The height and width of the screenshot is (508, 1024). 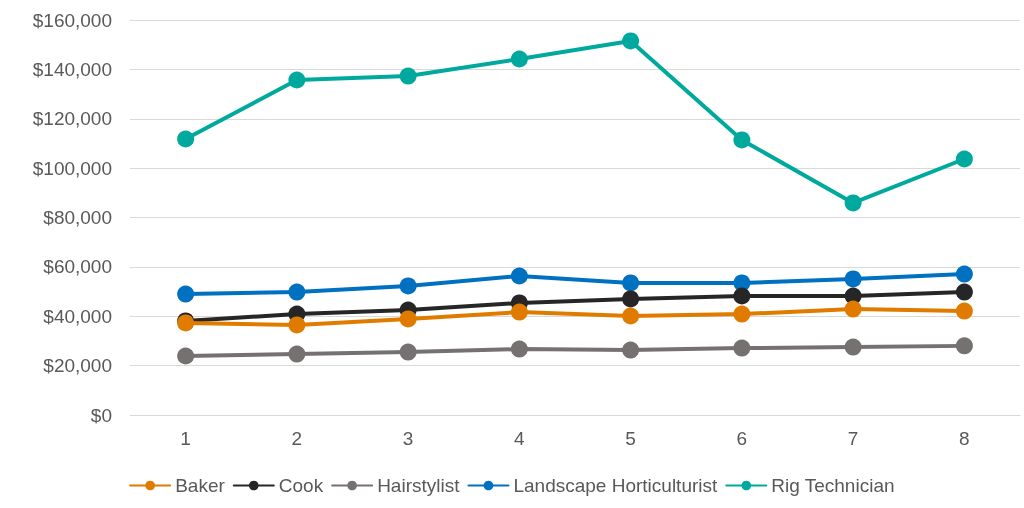 What do you see at coordinates (77, 316) in the screenshot?
I see `y-tick-label: $40,000` at bounding box center [77, 316].